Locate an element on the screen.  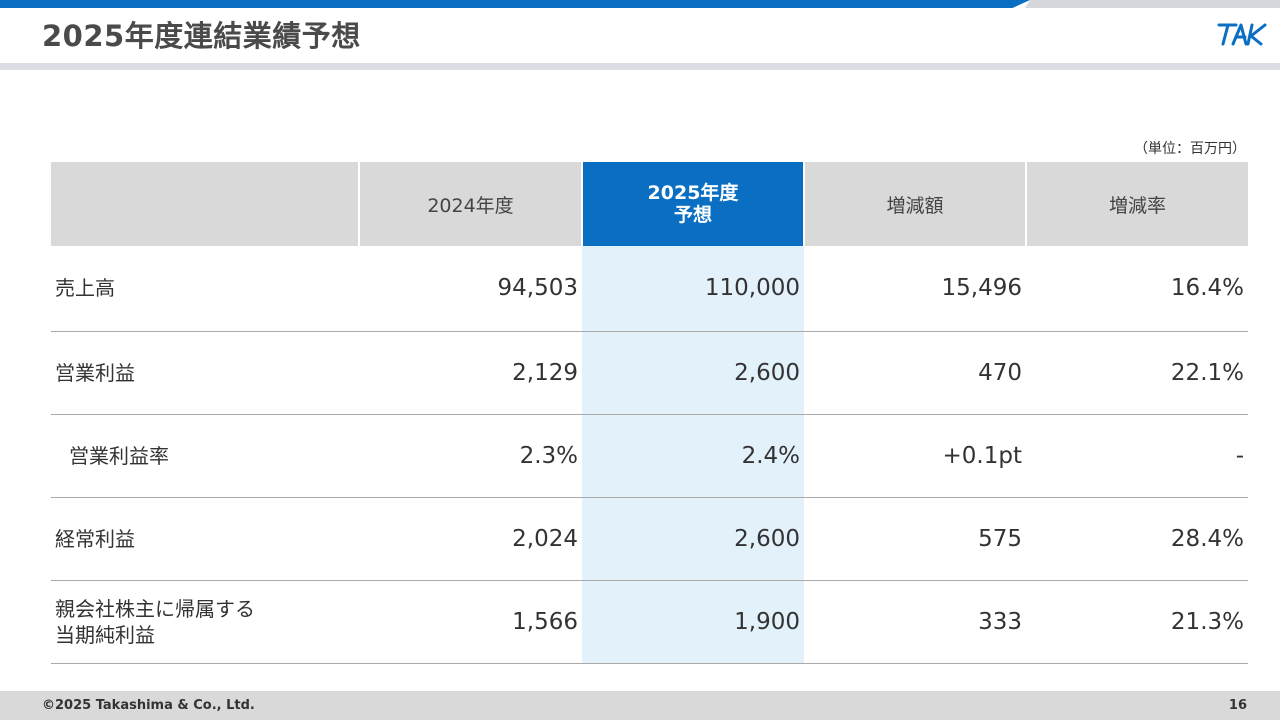
page-title: 2025年度連結業績予想 is located at coordinates (201, 36).